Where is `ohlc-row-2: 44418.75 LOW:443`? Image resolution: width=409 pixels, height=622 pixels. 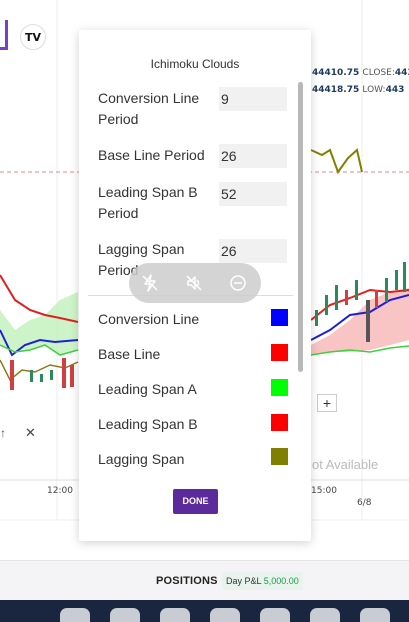 ohlc-row-2: 44418.75 LOW:443 is located at coordinates (358, 90).